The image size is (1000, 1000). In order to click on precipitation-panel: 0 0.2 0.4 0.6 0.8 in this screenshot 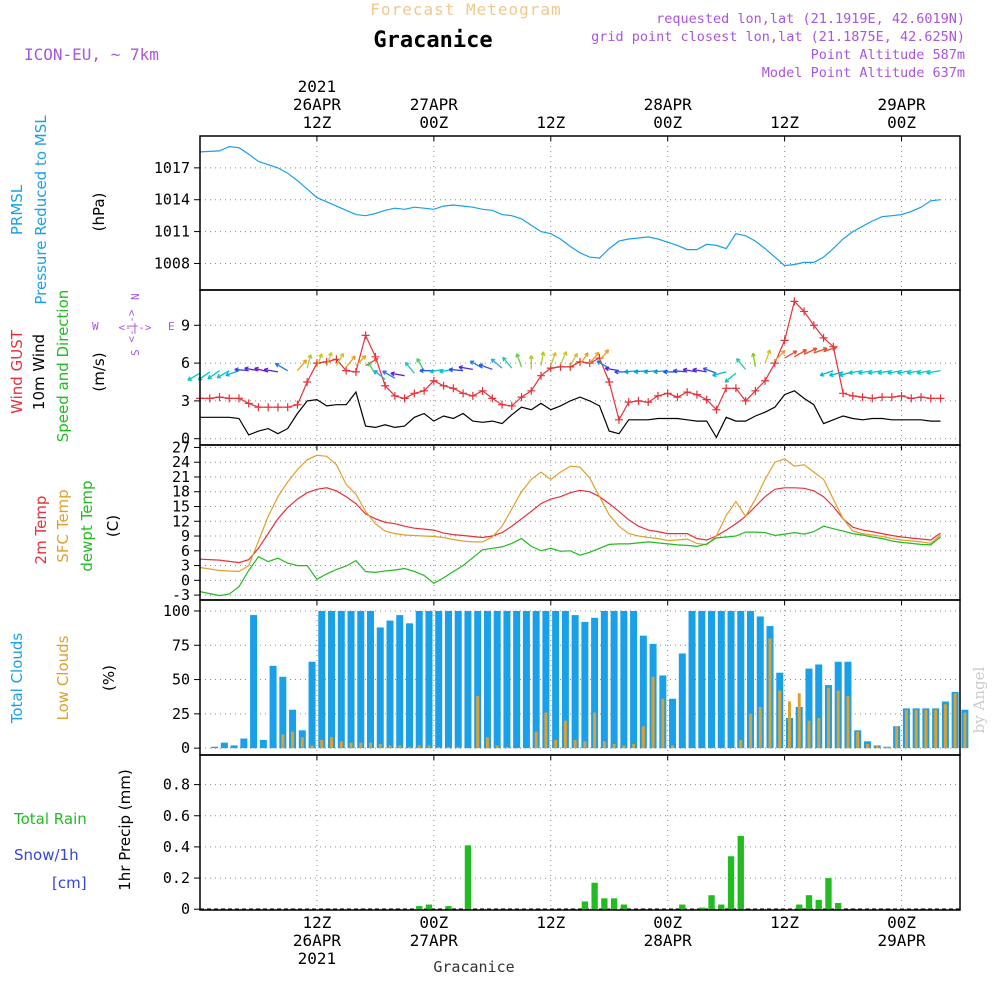, I will do `click(562, 836)`.